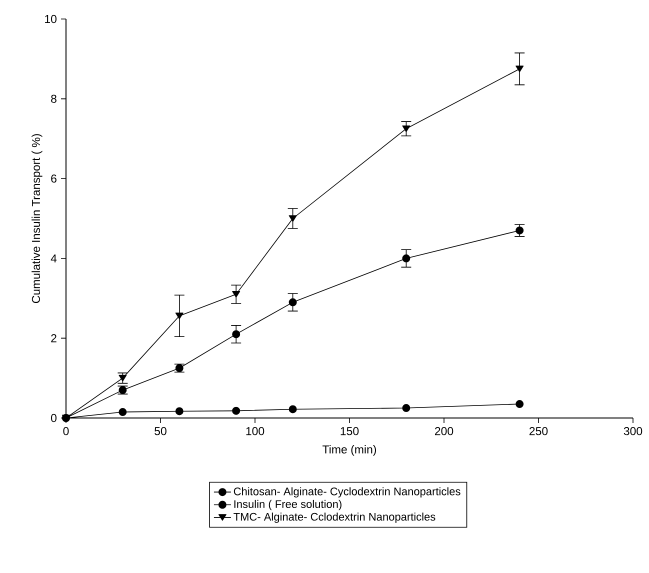 Image resolution: width=649 pixels, height=573 pixels. Describe the element at coordinates (66, 431) in the screenshot. I see `x-tick-label: 0` at that location.